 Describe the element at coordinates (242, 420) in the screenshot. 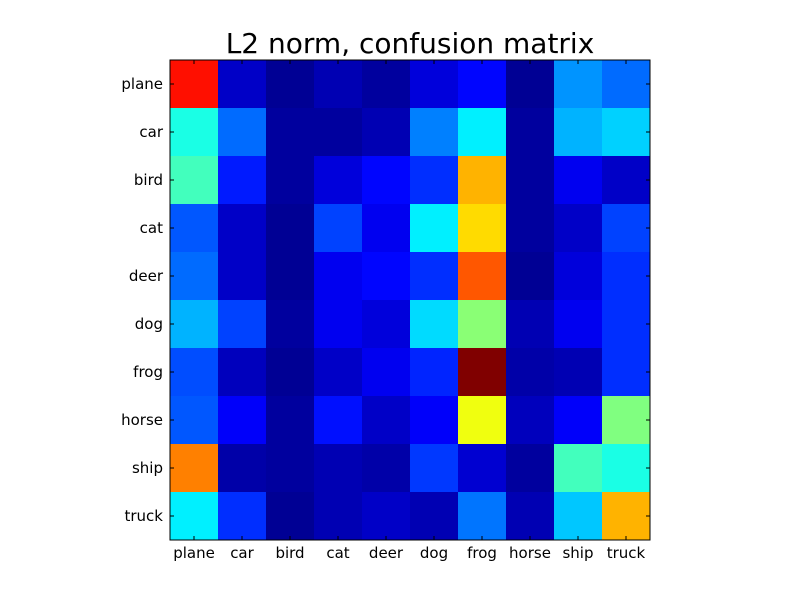

I see `heatmap-cell-horse-car` at that location.